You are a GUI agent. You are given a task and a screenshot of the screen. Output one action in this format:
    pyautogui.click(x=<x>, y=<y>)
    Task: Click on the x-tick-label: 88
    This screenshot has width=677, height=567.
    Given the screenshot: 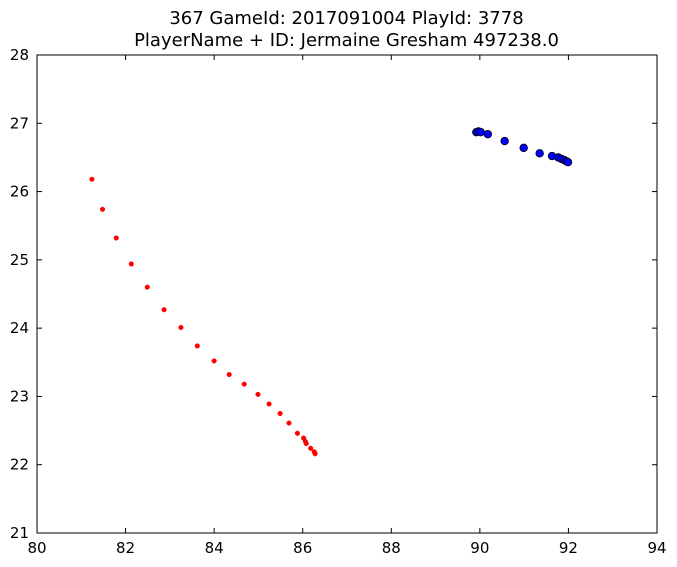 What is the action you would take?
    pyautogui.click(x=391, y=548)
    